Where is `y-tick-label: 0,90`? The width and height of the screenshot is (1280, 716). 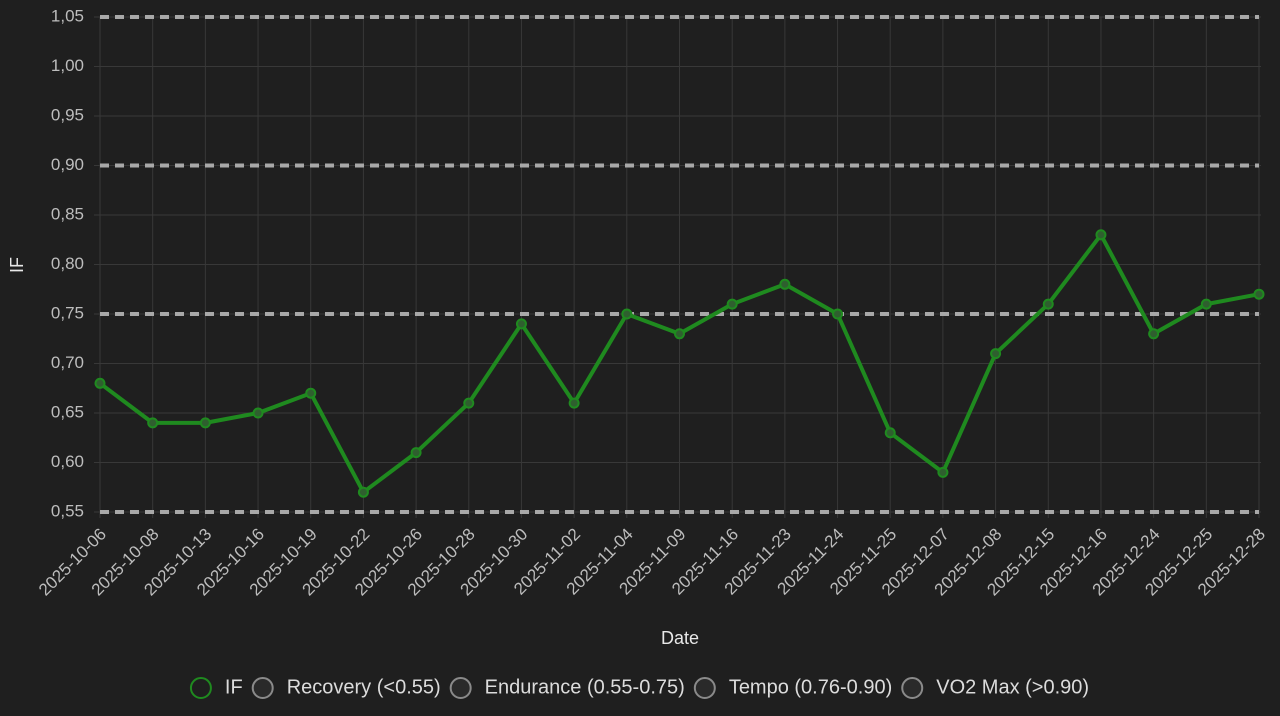
y-tick-label: 0,90 is located at coordinates (67, 164).